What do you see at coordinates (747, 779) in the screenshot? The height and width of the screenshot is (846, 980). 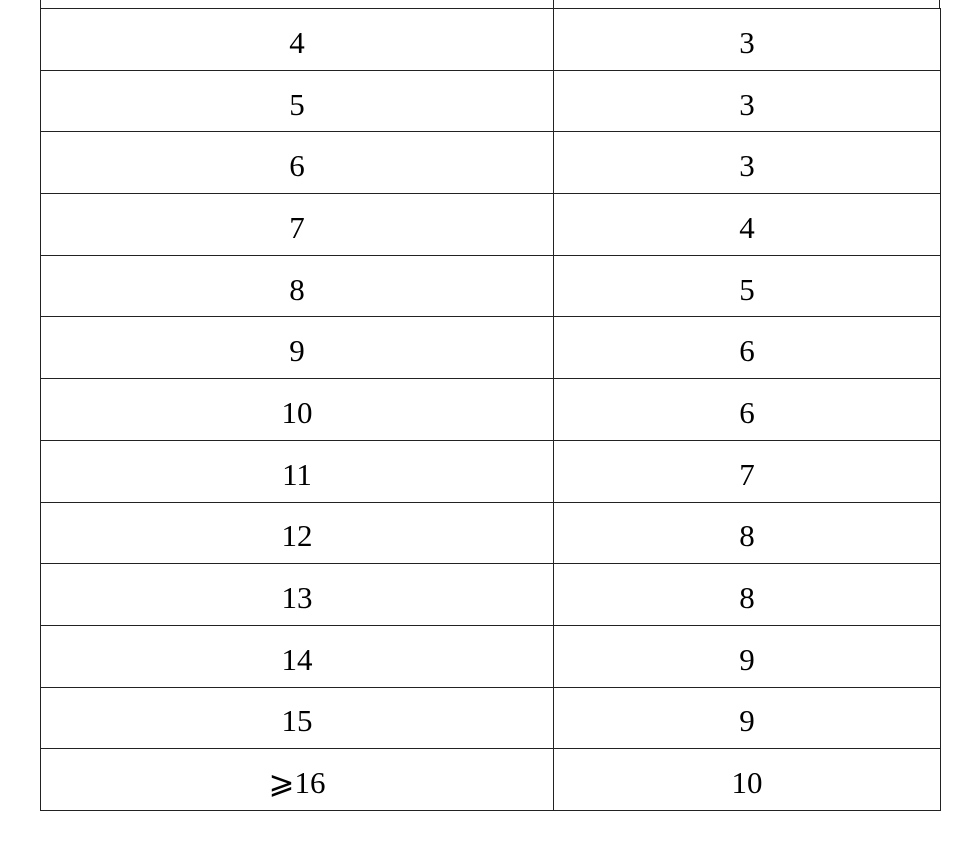 I see `table-cell-col2: 10` at bounding box center [747, 779].